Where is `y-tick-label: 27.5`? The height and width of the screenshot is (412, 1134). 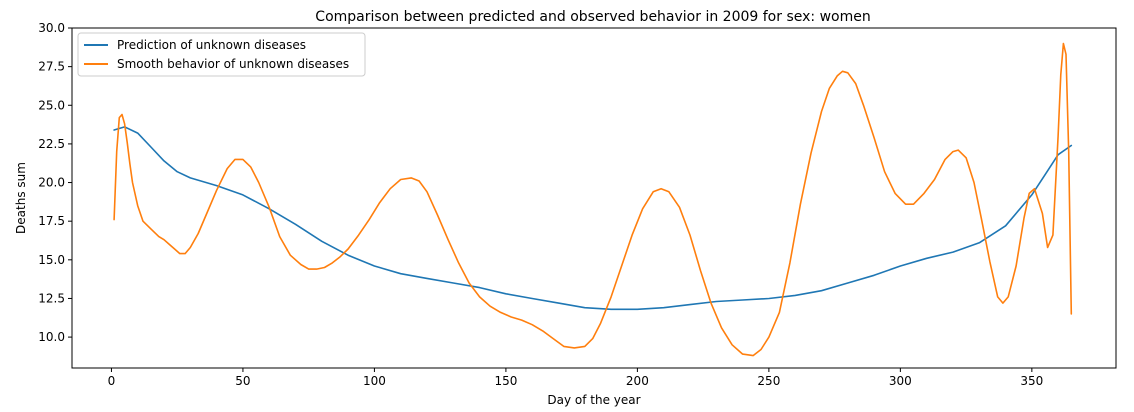
y-tick-label: 27.5 is located at coordinates (51, 67).